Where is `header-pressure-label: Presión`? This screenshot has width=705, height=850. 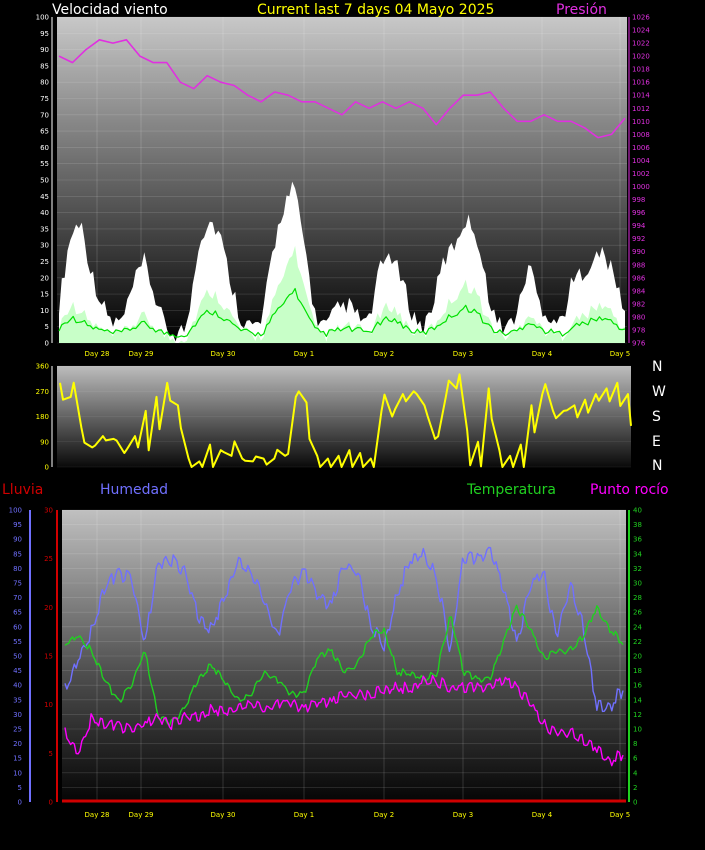 header-pressure-label: Presión is located at coordinates (581, 10).